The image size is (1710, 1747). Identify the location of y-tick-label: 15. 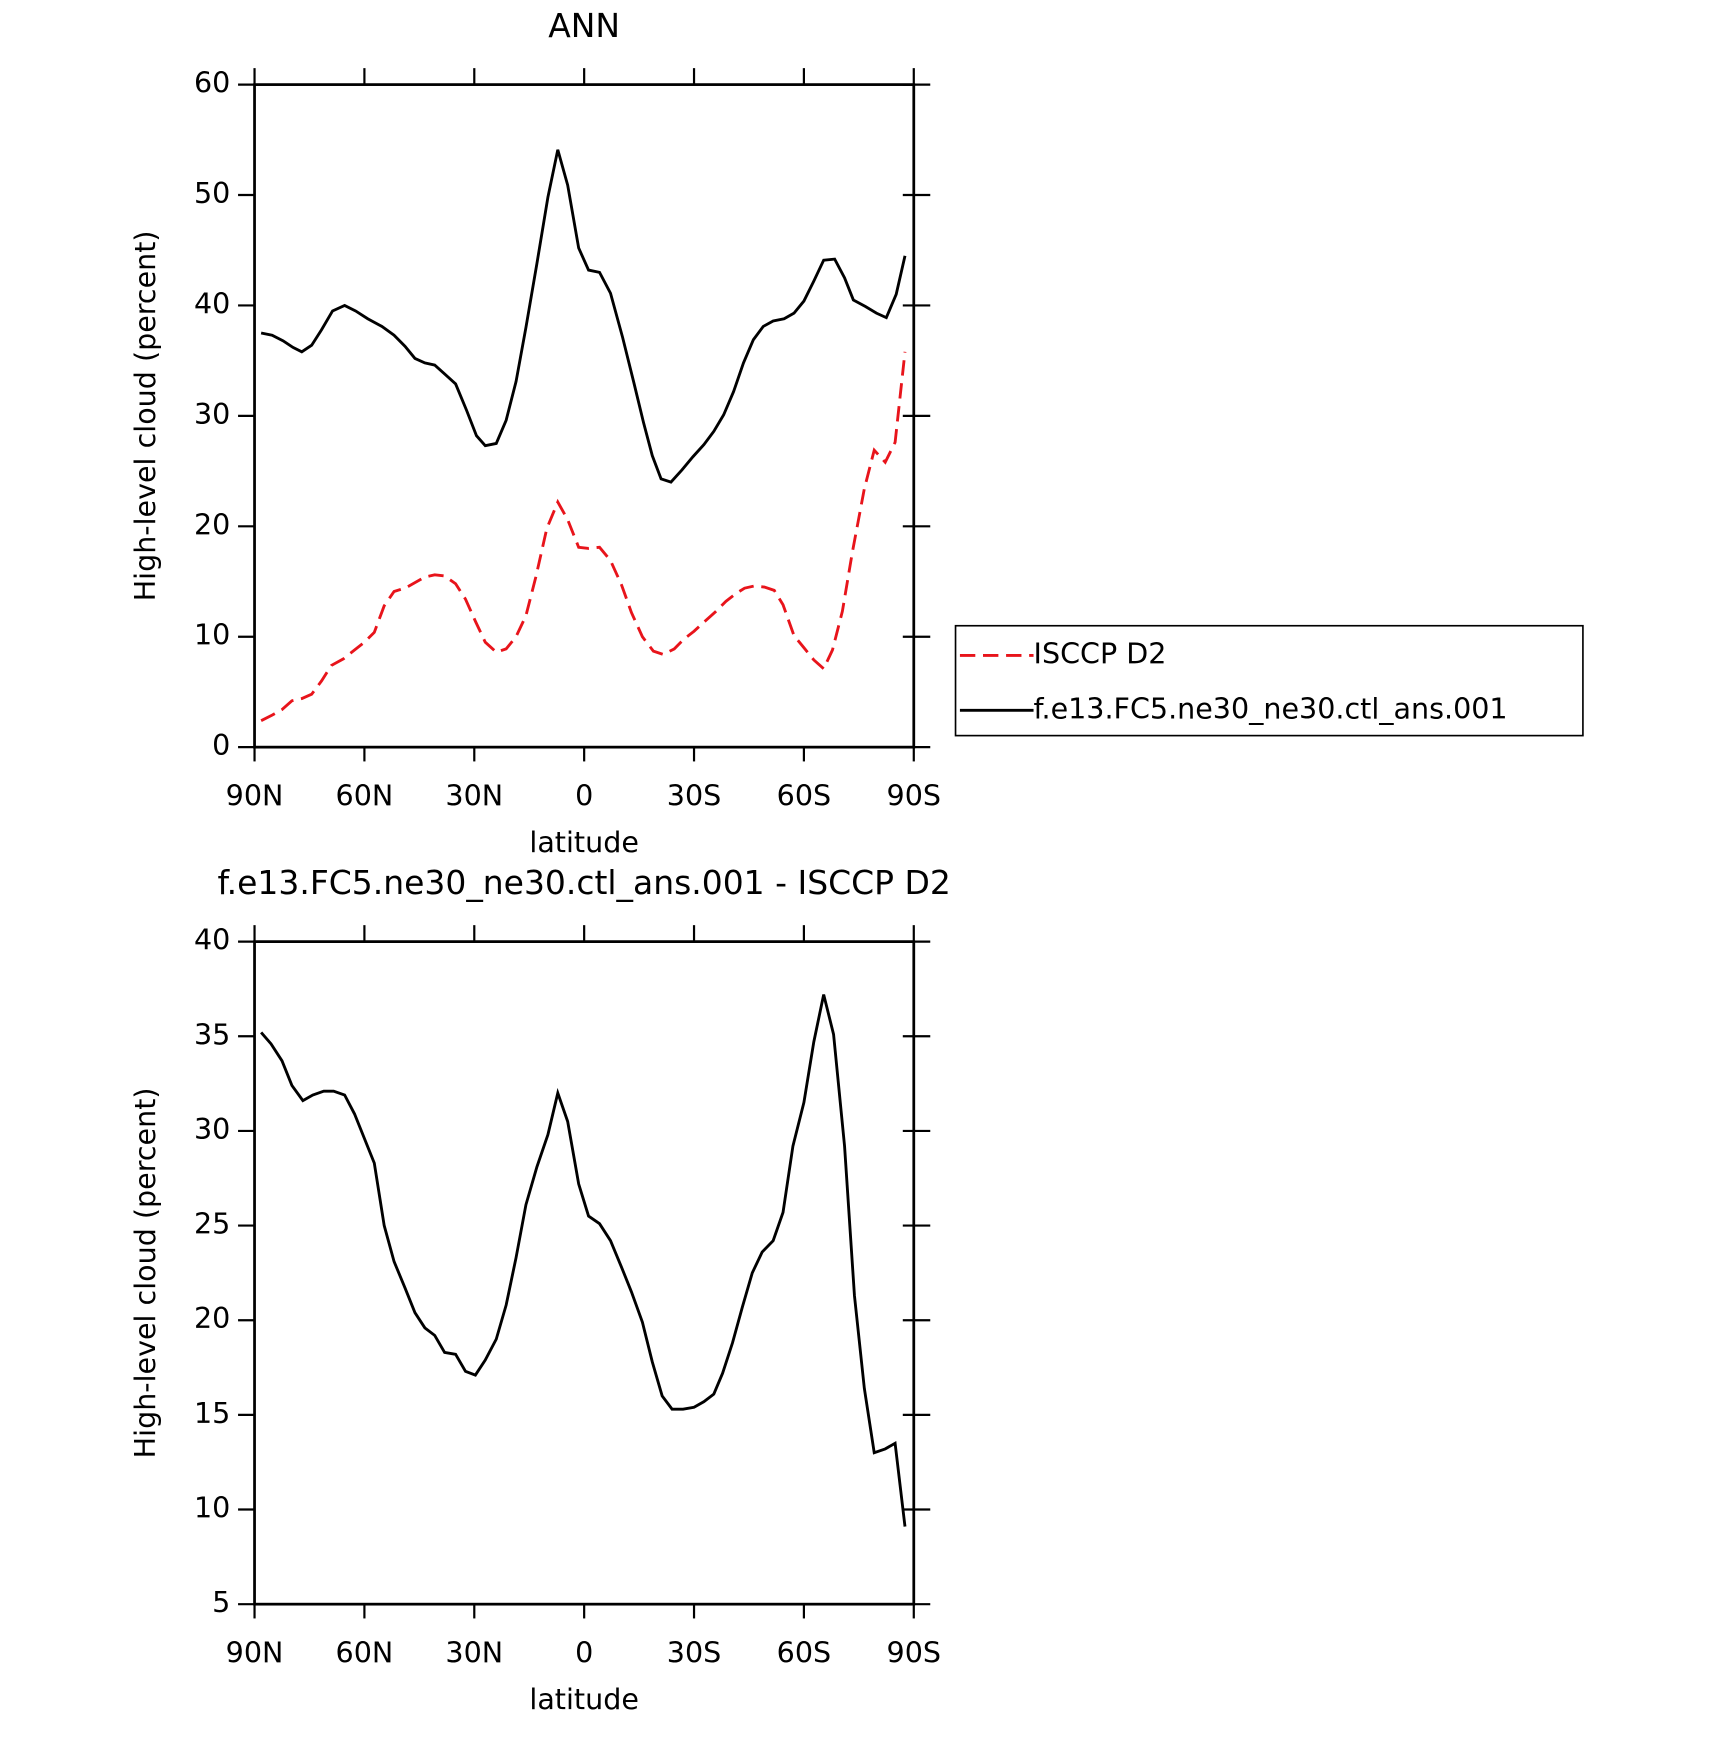
(212, 1413).